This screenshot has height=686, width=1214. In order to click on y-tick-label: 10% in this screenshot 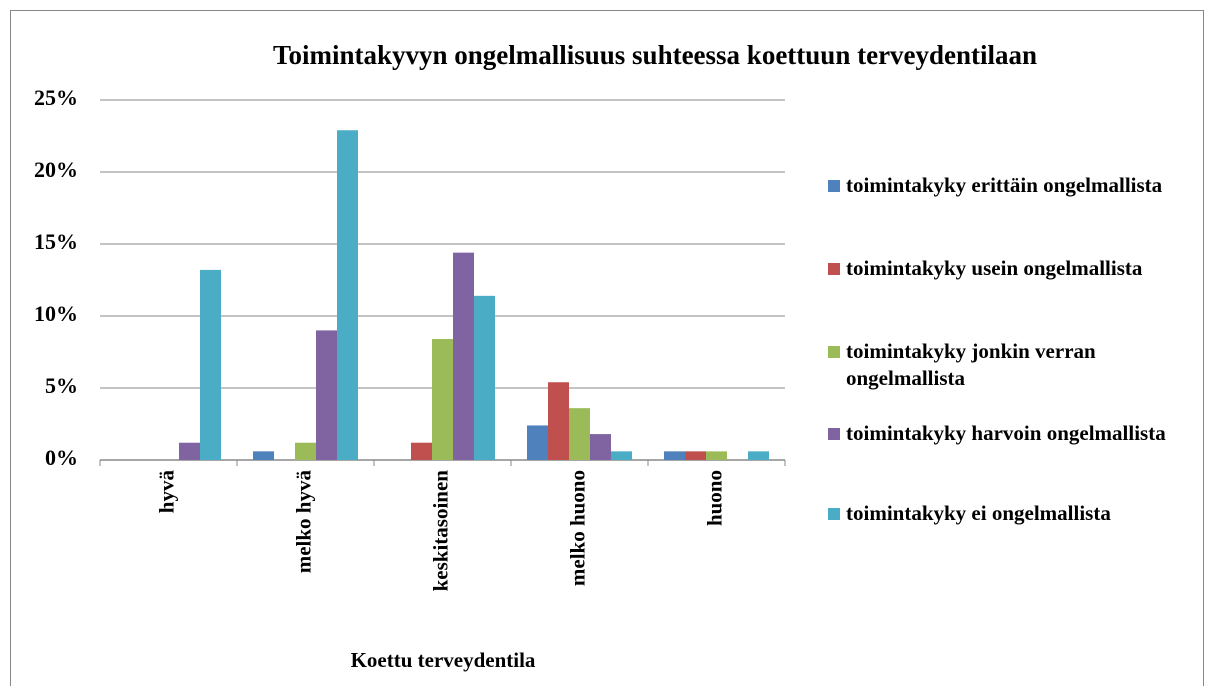, I will do `click(56, 313)`.